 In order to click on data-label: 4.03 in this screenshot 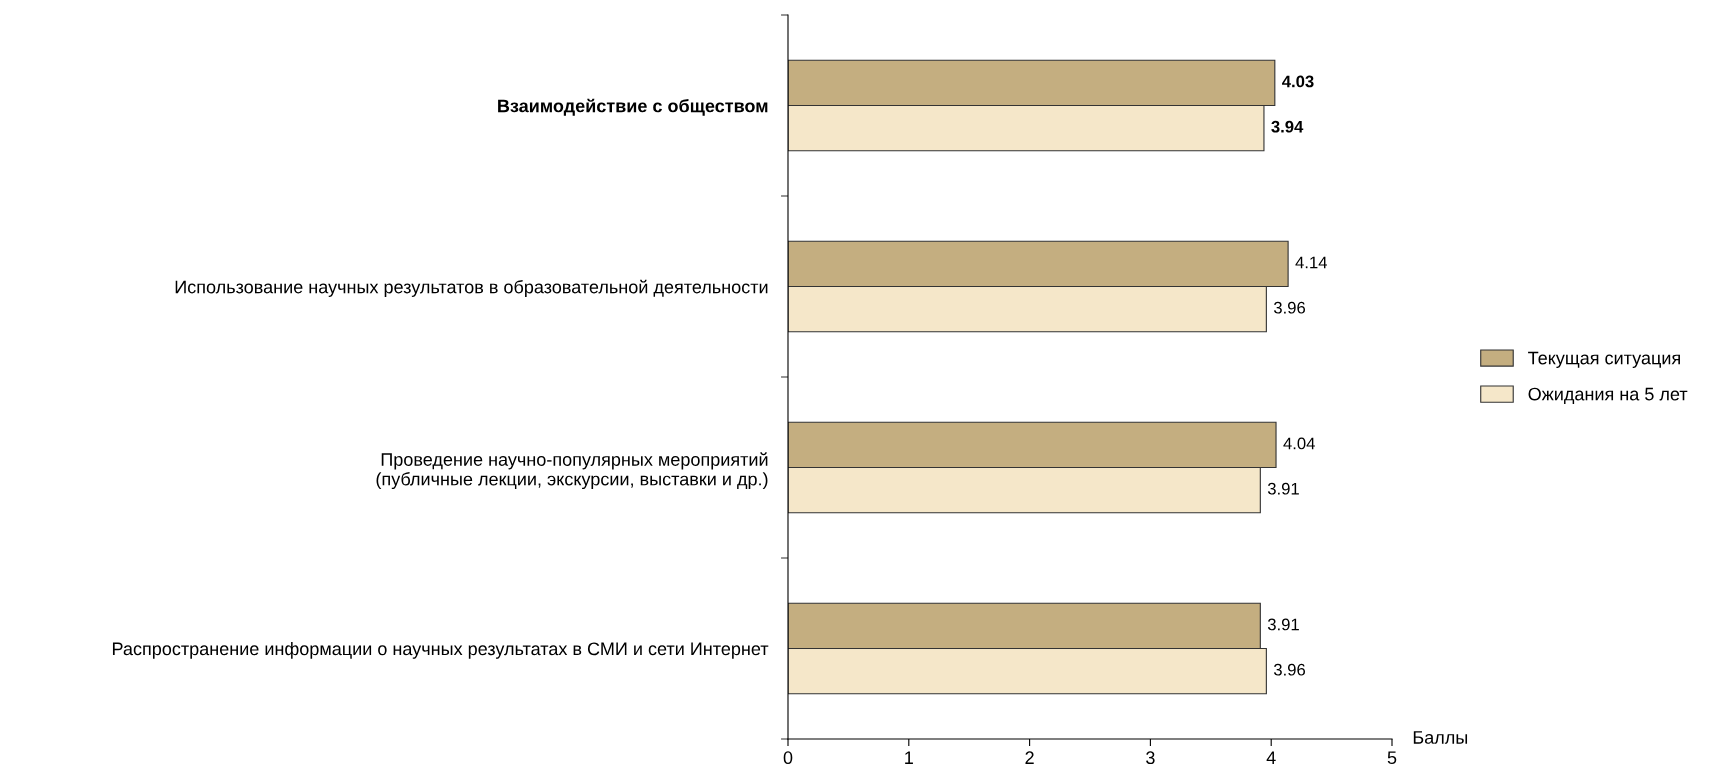, I will do `click(1298, 81)`.